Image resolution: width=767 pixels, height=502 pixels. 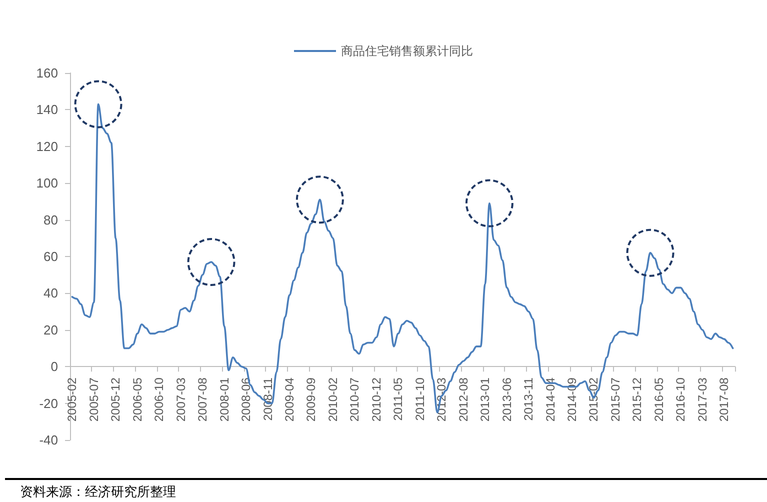 What do you see at coordinates (51, 220) in the screenshot?
I see `y-tick-label: 80` at bounding box center [51, 220].